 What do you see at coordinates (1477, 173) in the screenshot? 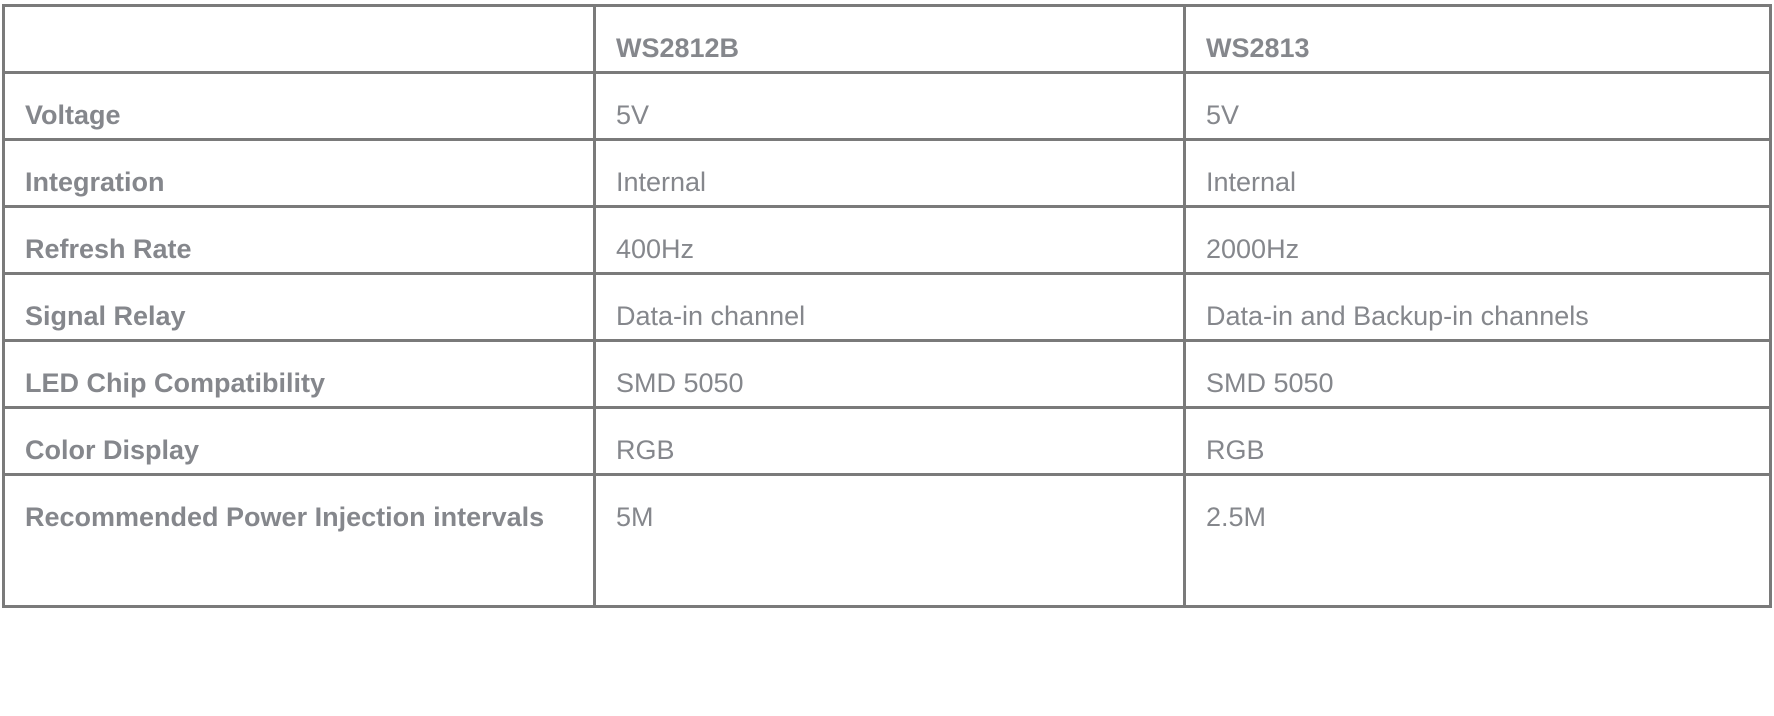
I see `ws2813-value: Internal` at bounding box center [1477, 173].